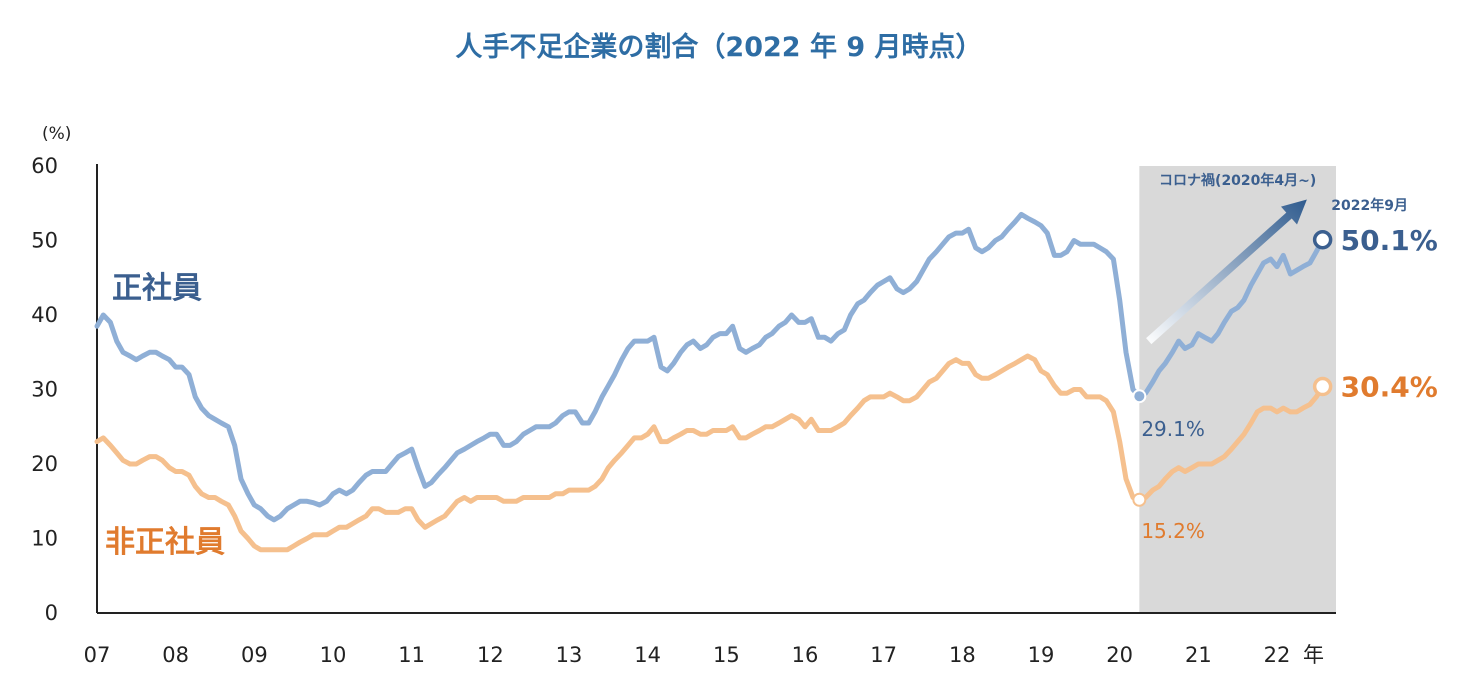 This screenshot has width=1459, height=678. I want to click on trend-arrow, so click(1226, 272).